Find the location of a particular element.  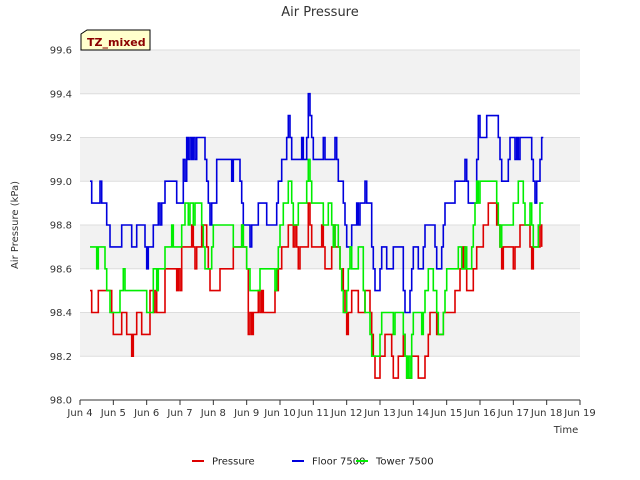

y-tick-label: 98.2 is located at coordinates (61, 357).